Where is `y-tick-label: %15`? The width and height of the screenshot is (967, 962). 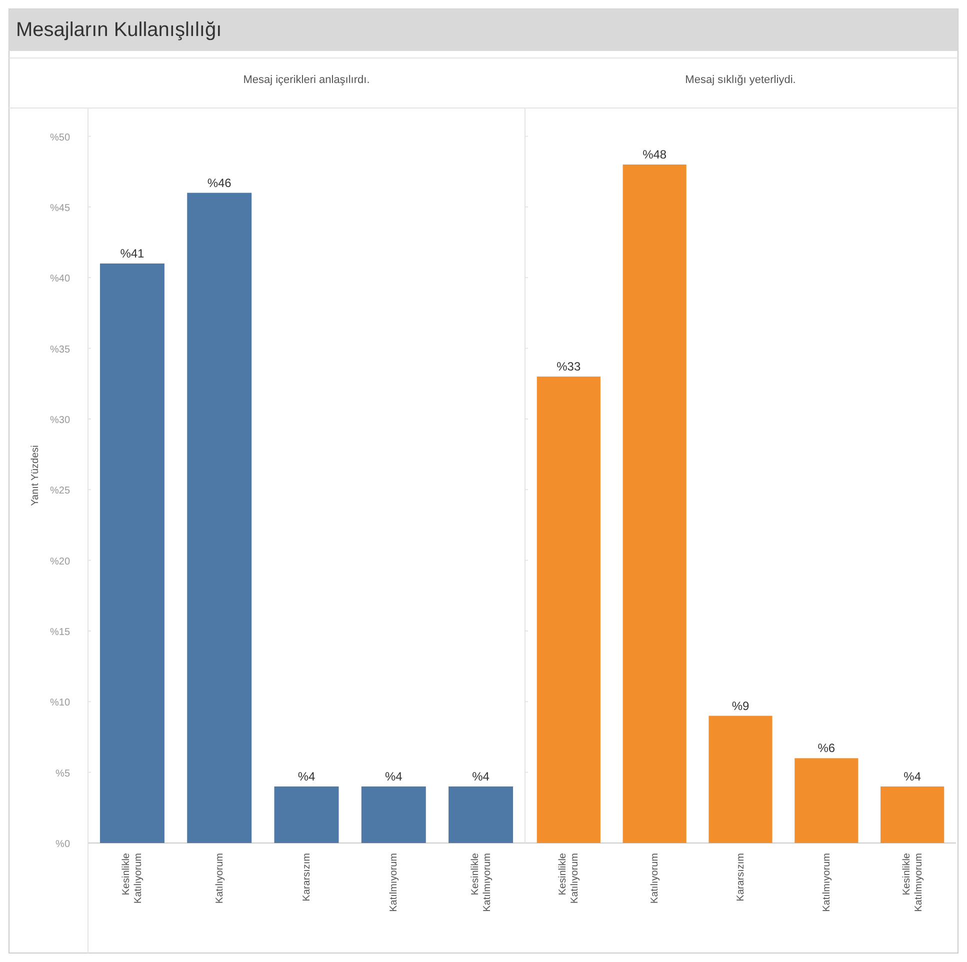
y-tick-label: %15 is located at coordinates (60, 632).